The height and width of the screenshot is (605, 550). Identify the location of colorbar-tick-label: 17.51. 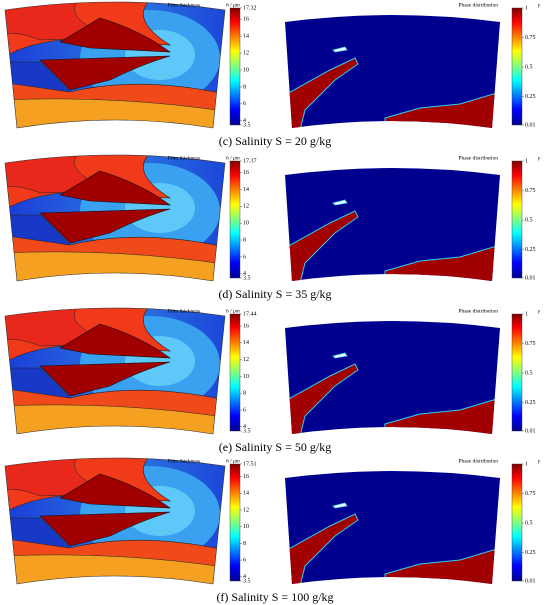
(250, 464).